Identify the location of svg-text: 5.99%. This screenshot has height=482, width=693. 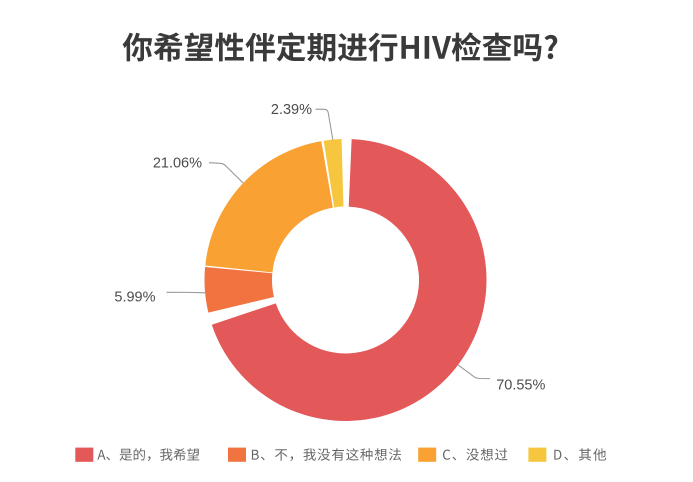
(134, 298).